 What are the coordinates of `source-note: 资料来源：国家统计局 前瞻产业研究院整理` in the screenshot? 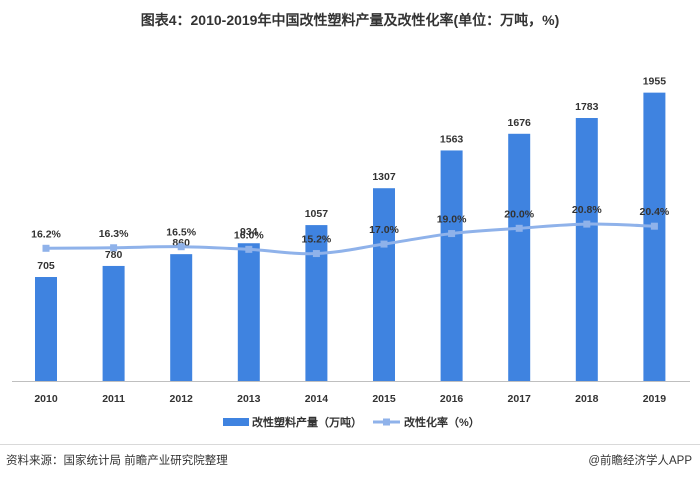 It's located at (117, 461).